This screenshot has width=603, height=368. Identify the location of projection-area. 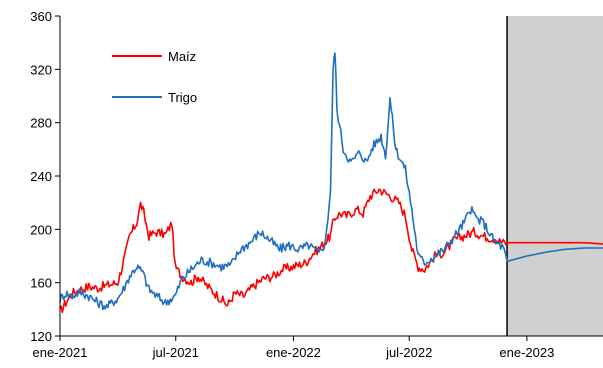
(554, 176).